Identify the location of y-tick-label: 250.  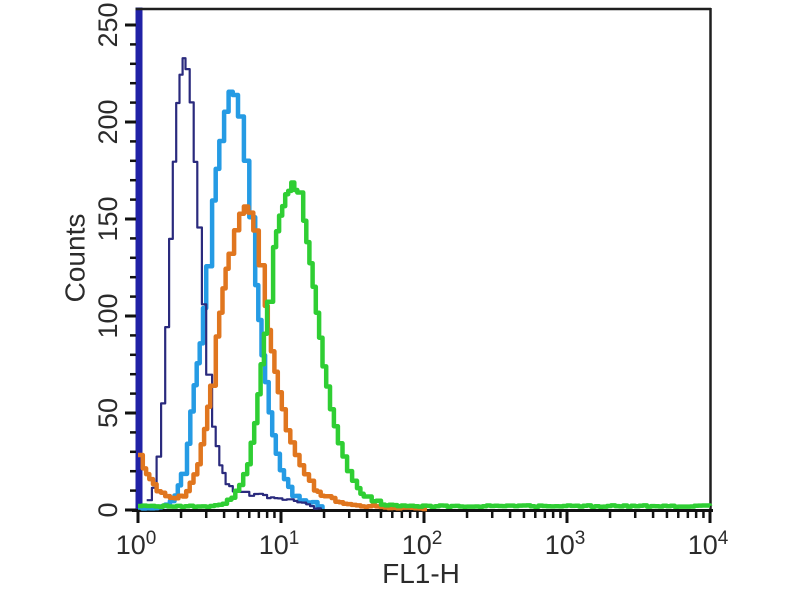
(108, 24).